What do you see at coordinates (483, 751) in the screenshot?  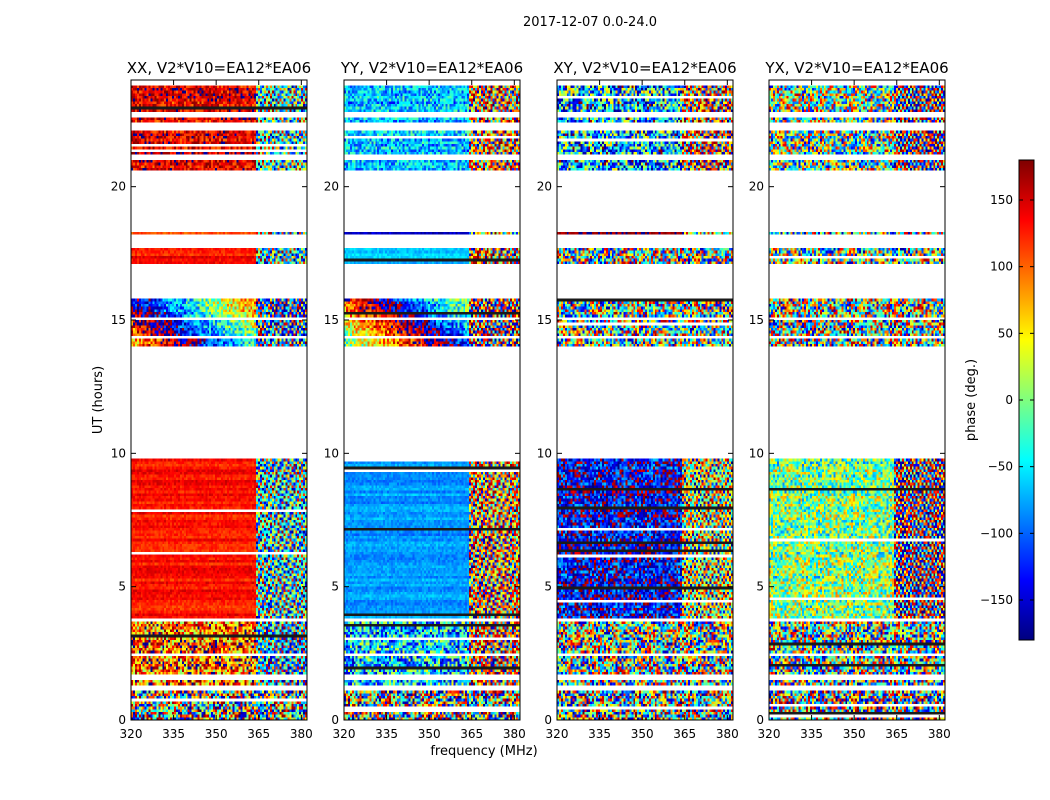 I see `x-axis-label: frequency (MHz)` at bounding box center [483, 751].